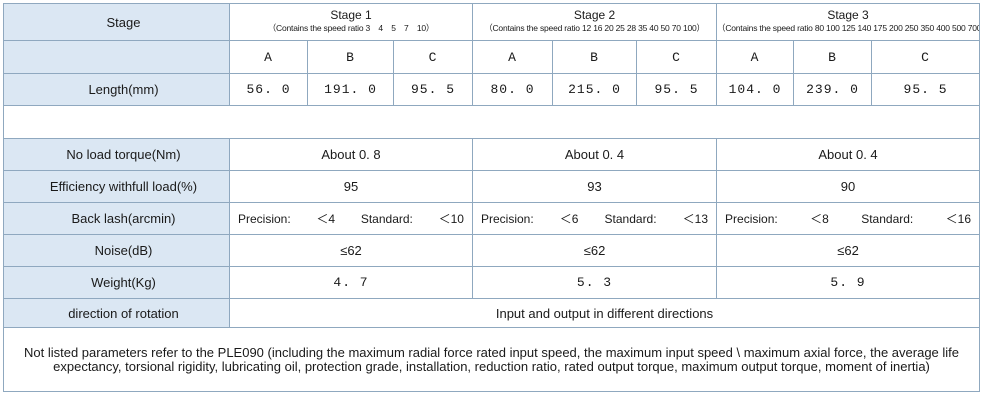 The image size is (982, 410). What do you see at coordinates (116, 313) in the screenshot?
I see `rotation-label: direction of rotation` at bounding box center [116, 313].